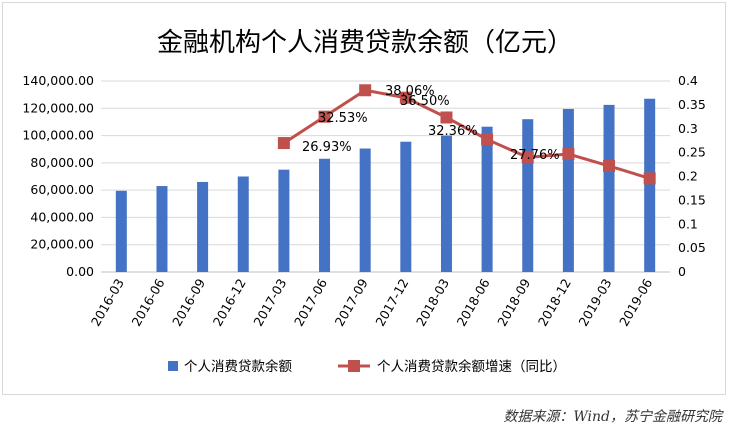 This screenshot has height=431, width=730. What do you see at coordinates (107, 302) in the screenshot?
I see `x-tick-label: 2016-03` at bounding box center [107, 302].